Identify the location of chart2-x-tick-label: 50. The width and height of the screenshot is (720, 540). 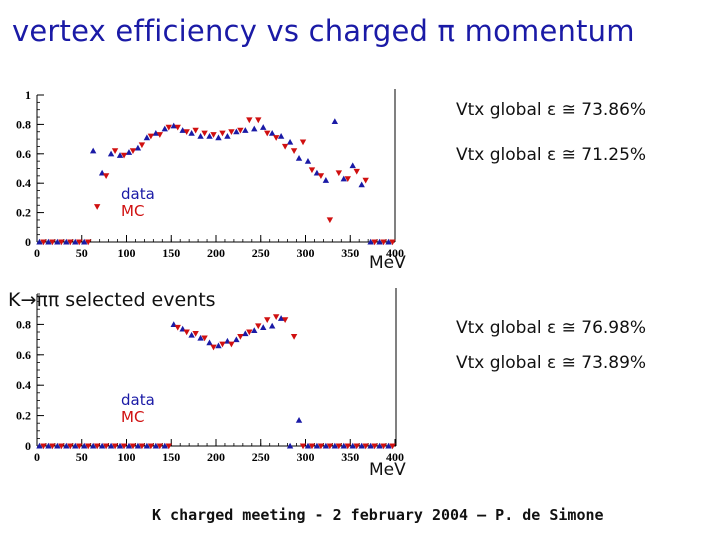
(82, 457).